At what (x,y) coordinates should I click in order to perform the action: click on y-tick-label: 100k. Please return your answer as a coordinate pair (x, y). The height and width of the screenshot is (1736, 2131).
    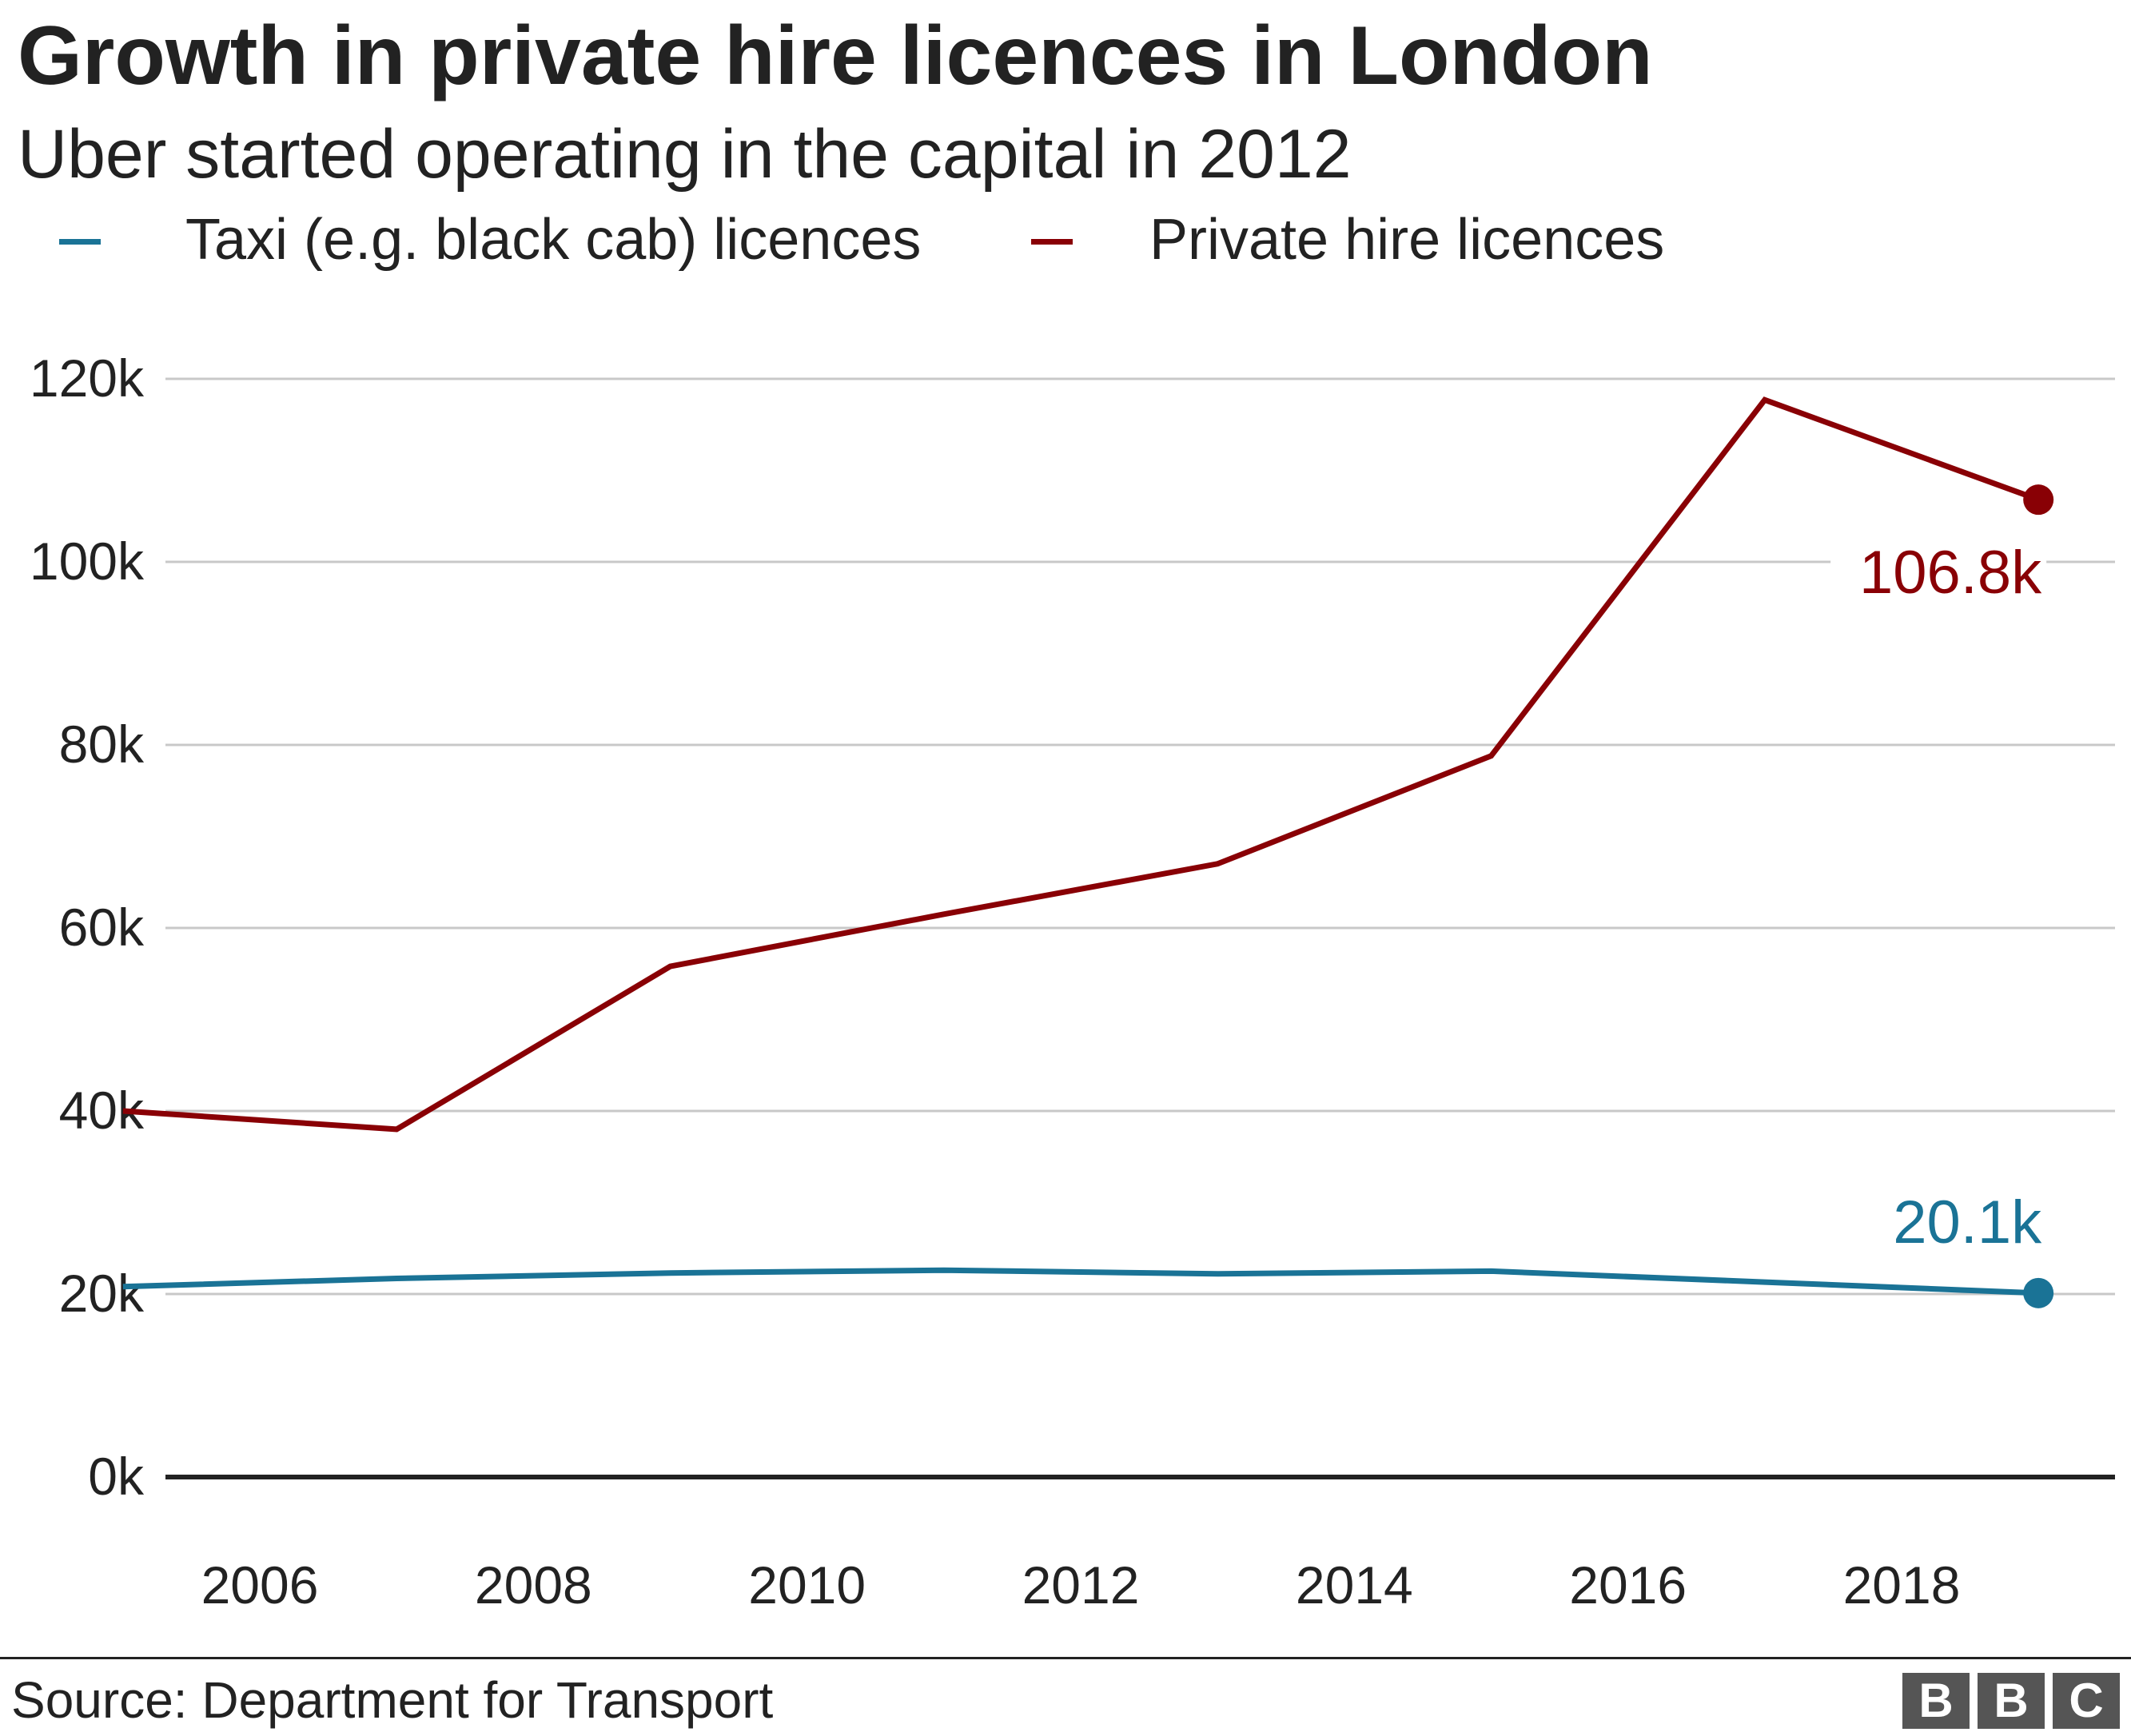
    Looking at the image, I should click on (87, 561).